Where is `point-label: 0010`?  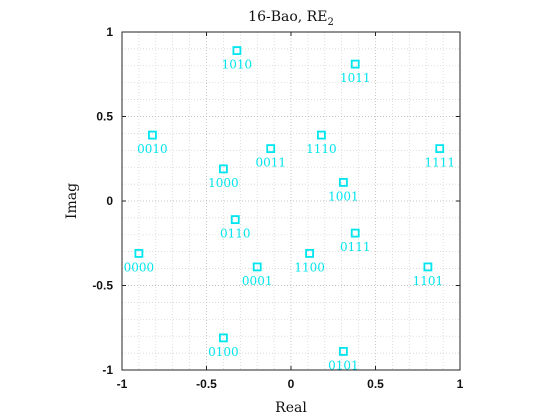
point-label: 0010 is located at coordinates (152, 149).